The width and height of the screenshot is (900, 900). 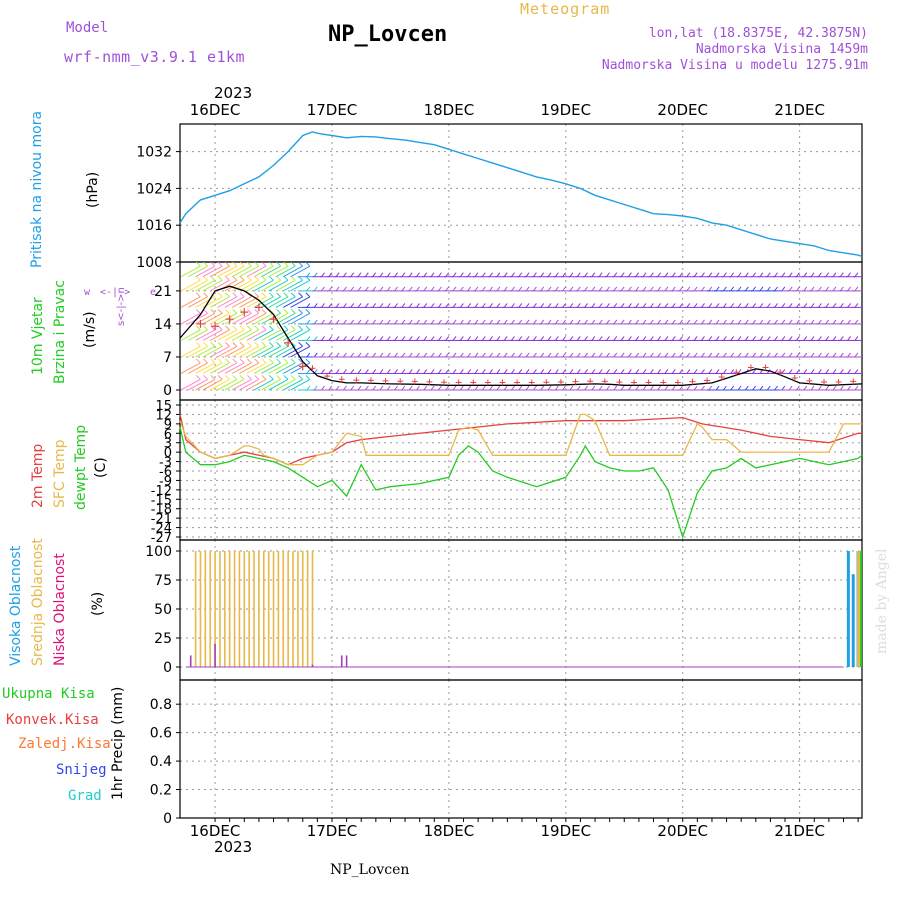 What do you see at coordinates (799, 110) in the screenshot?
I see `top-day-label: 21DEC` at bounding box center [799, 110].